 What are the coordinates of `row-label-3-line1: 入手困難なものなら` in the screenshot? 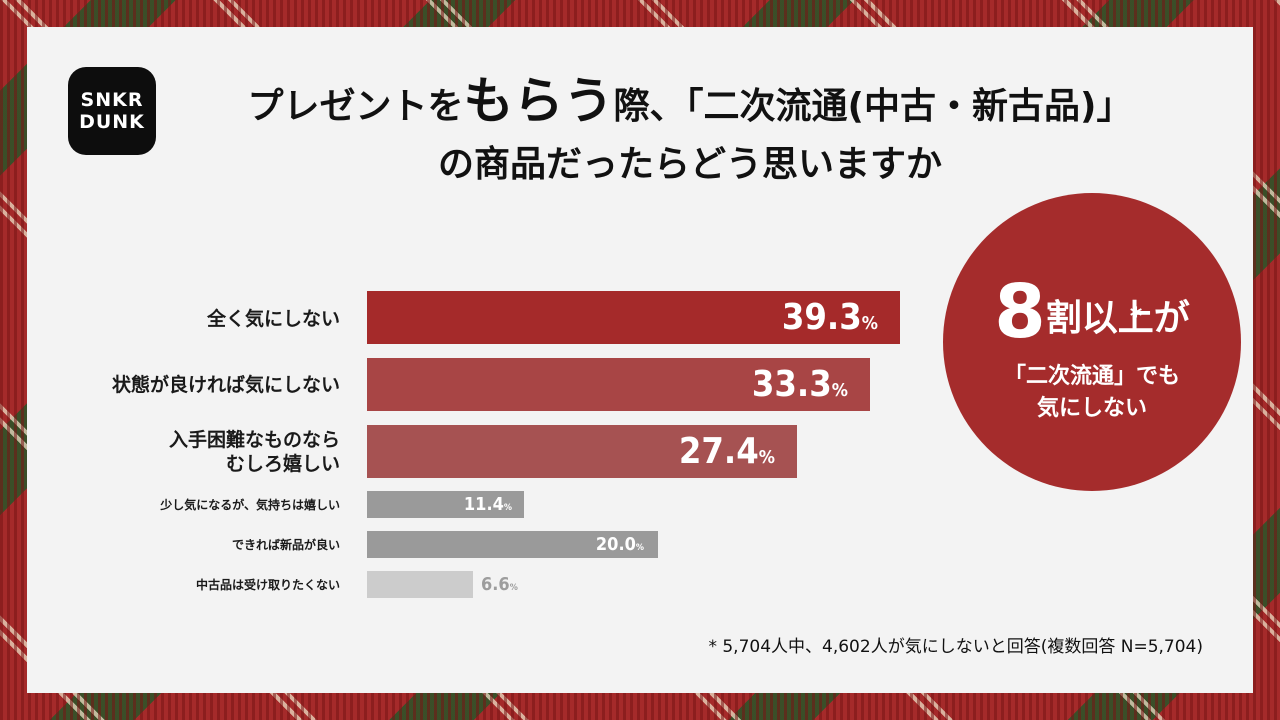 It's located at (254, 440).